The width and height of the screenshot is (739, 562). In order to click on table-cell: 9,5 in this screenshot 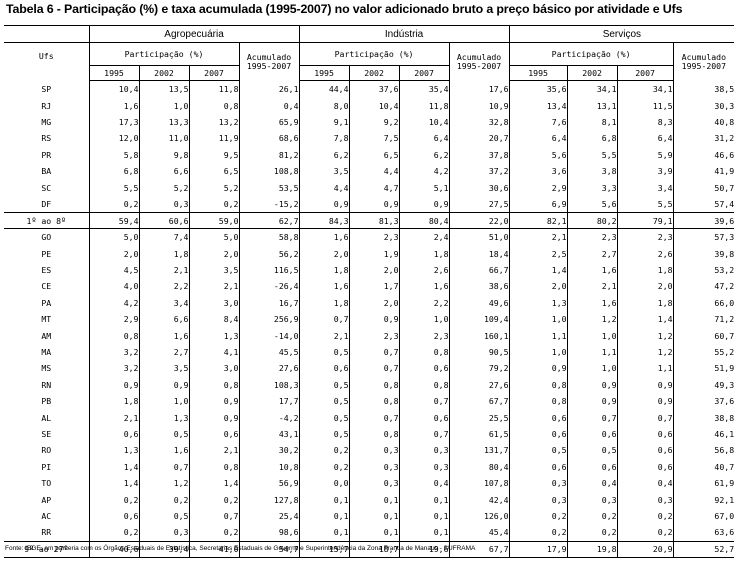, I will do `click(213, 154)`.